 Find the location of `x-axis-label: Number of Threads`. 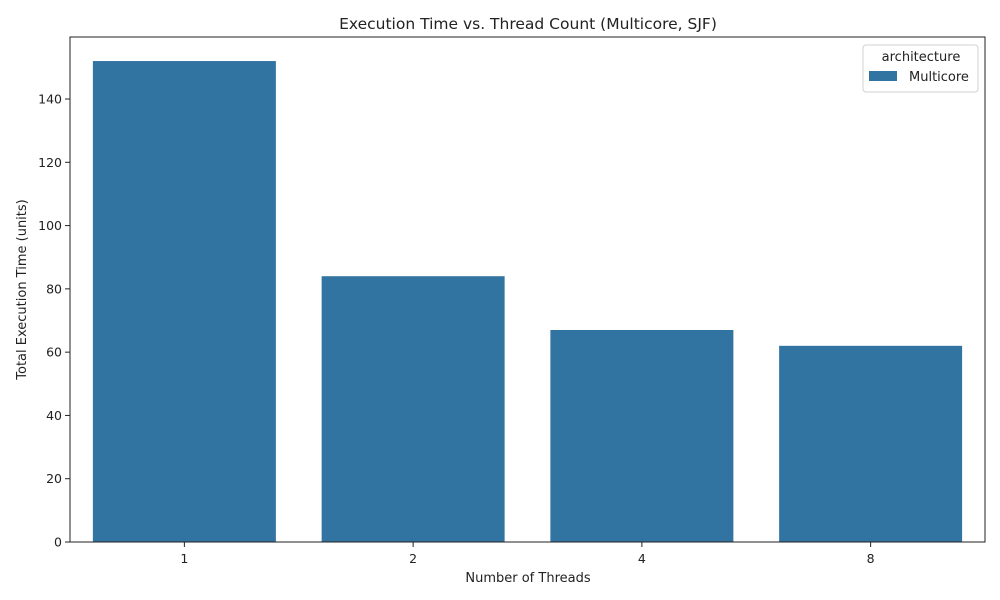

x-axis-label: Number of Threads is located at coordinates (527, 578).